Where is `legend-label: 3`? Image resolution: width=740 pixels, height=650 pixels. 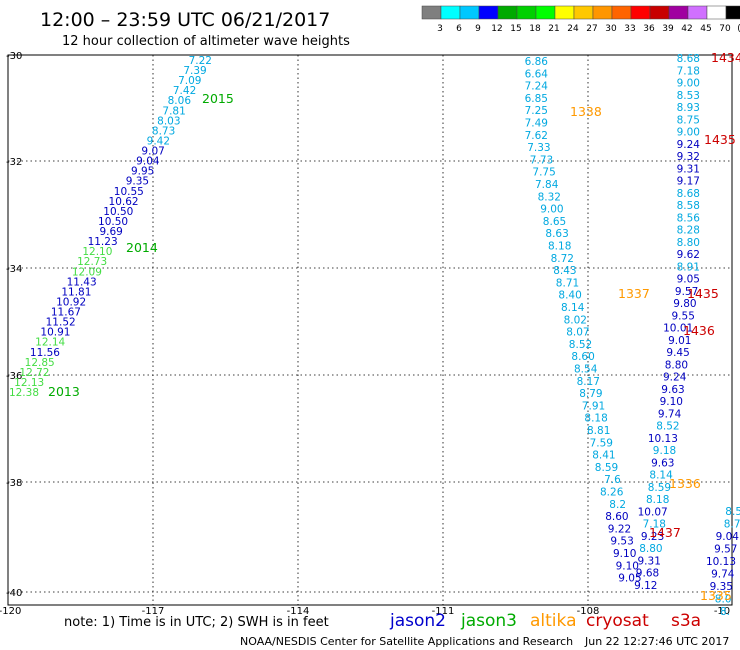 legend-label: 3 is located at coordinates (440, 29).